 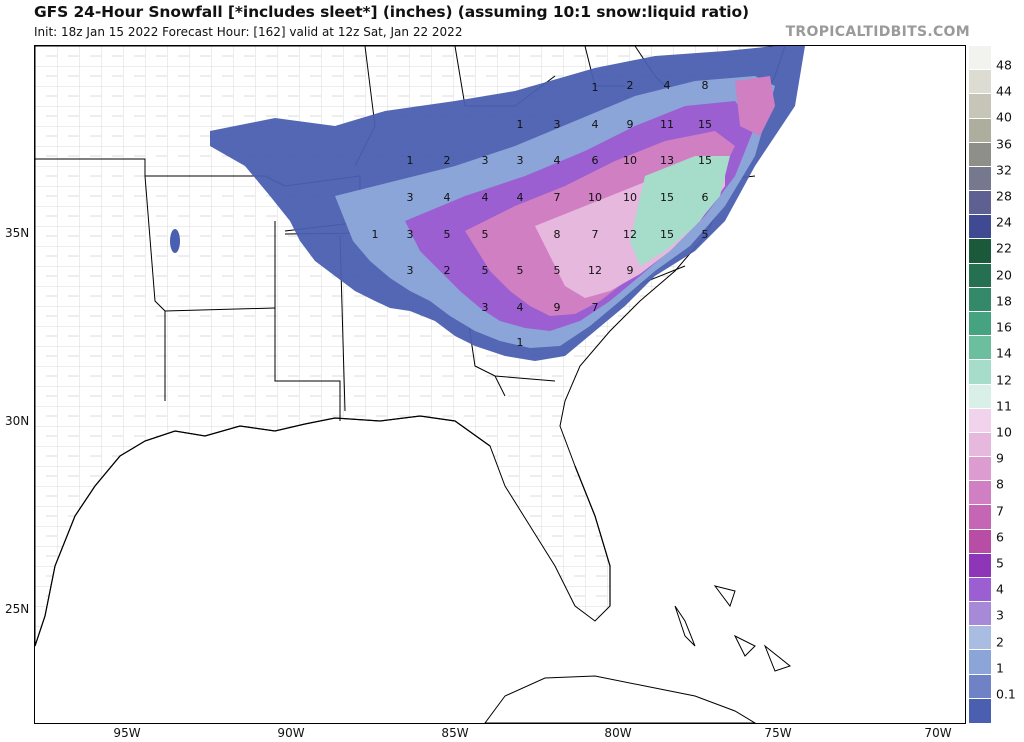 What do you see at coordinates (595, 197) in the screenshot?
I see `snow-amount-label: 10` at bounding box center [595, 197].